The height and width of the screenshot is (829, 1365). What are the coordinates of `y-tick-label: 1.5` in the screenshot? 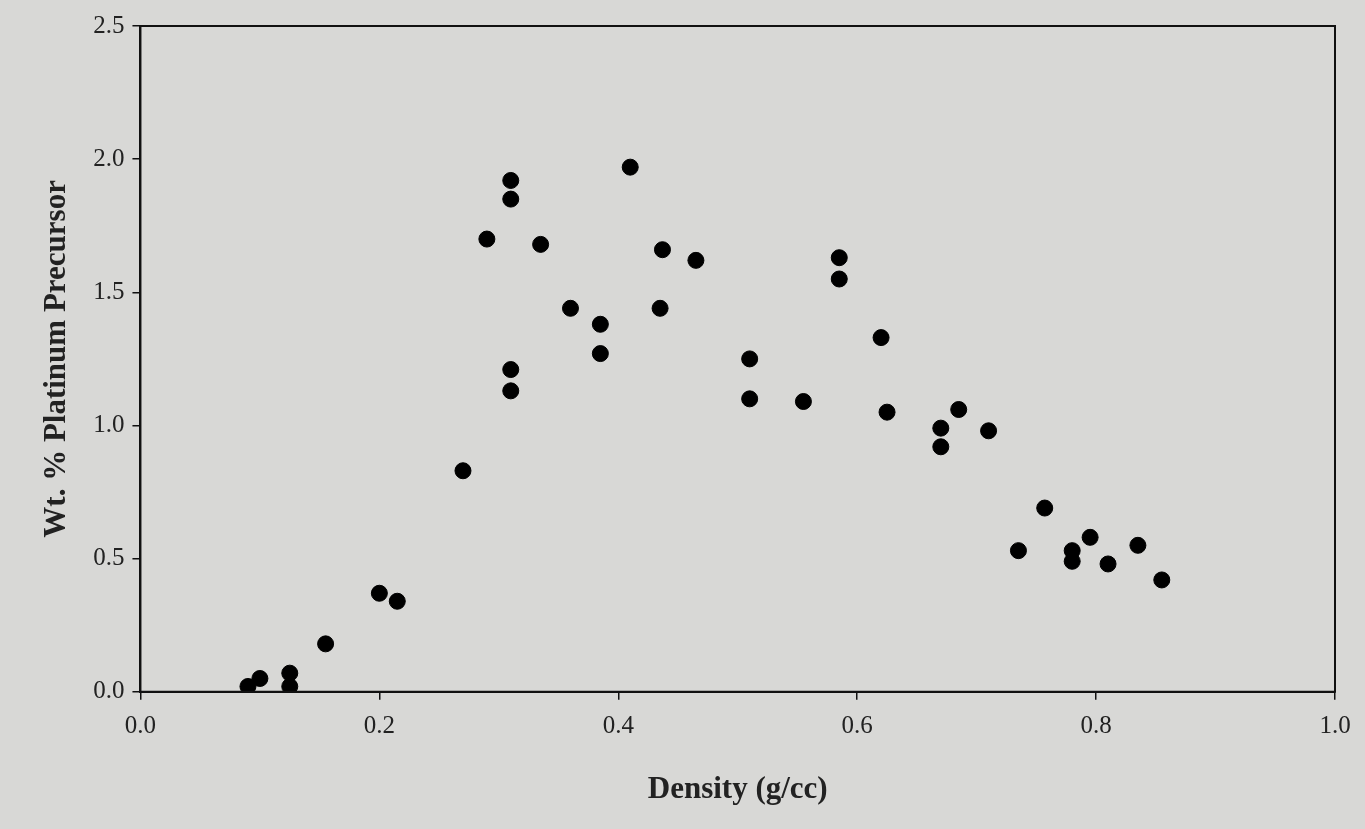 It's located at (109, 290).